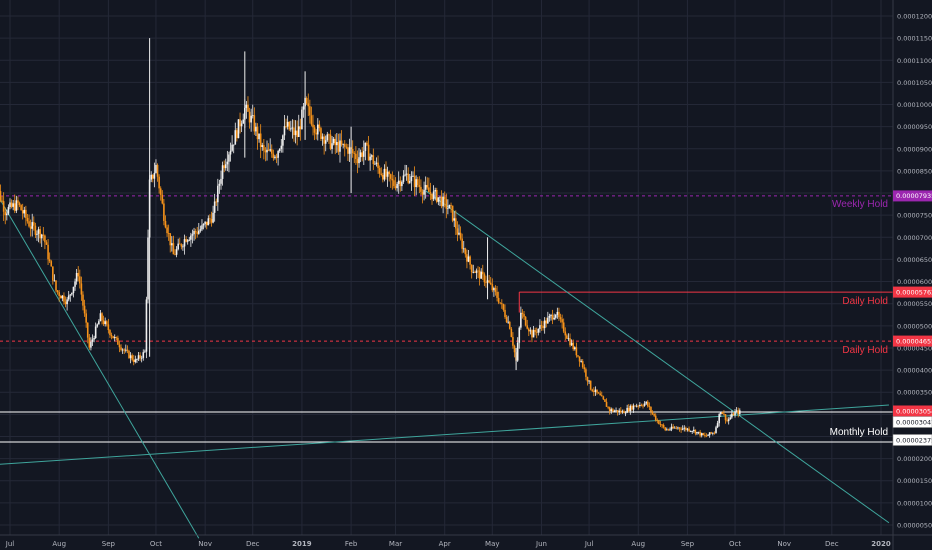 The width and height of the screenshot is (932, 550). Describe the element at coordinates (638, 544) in the screenshot. I see `x-tick-label: Aug` at that location.